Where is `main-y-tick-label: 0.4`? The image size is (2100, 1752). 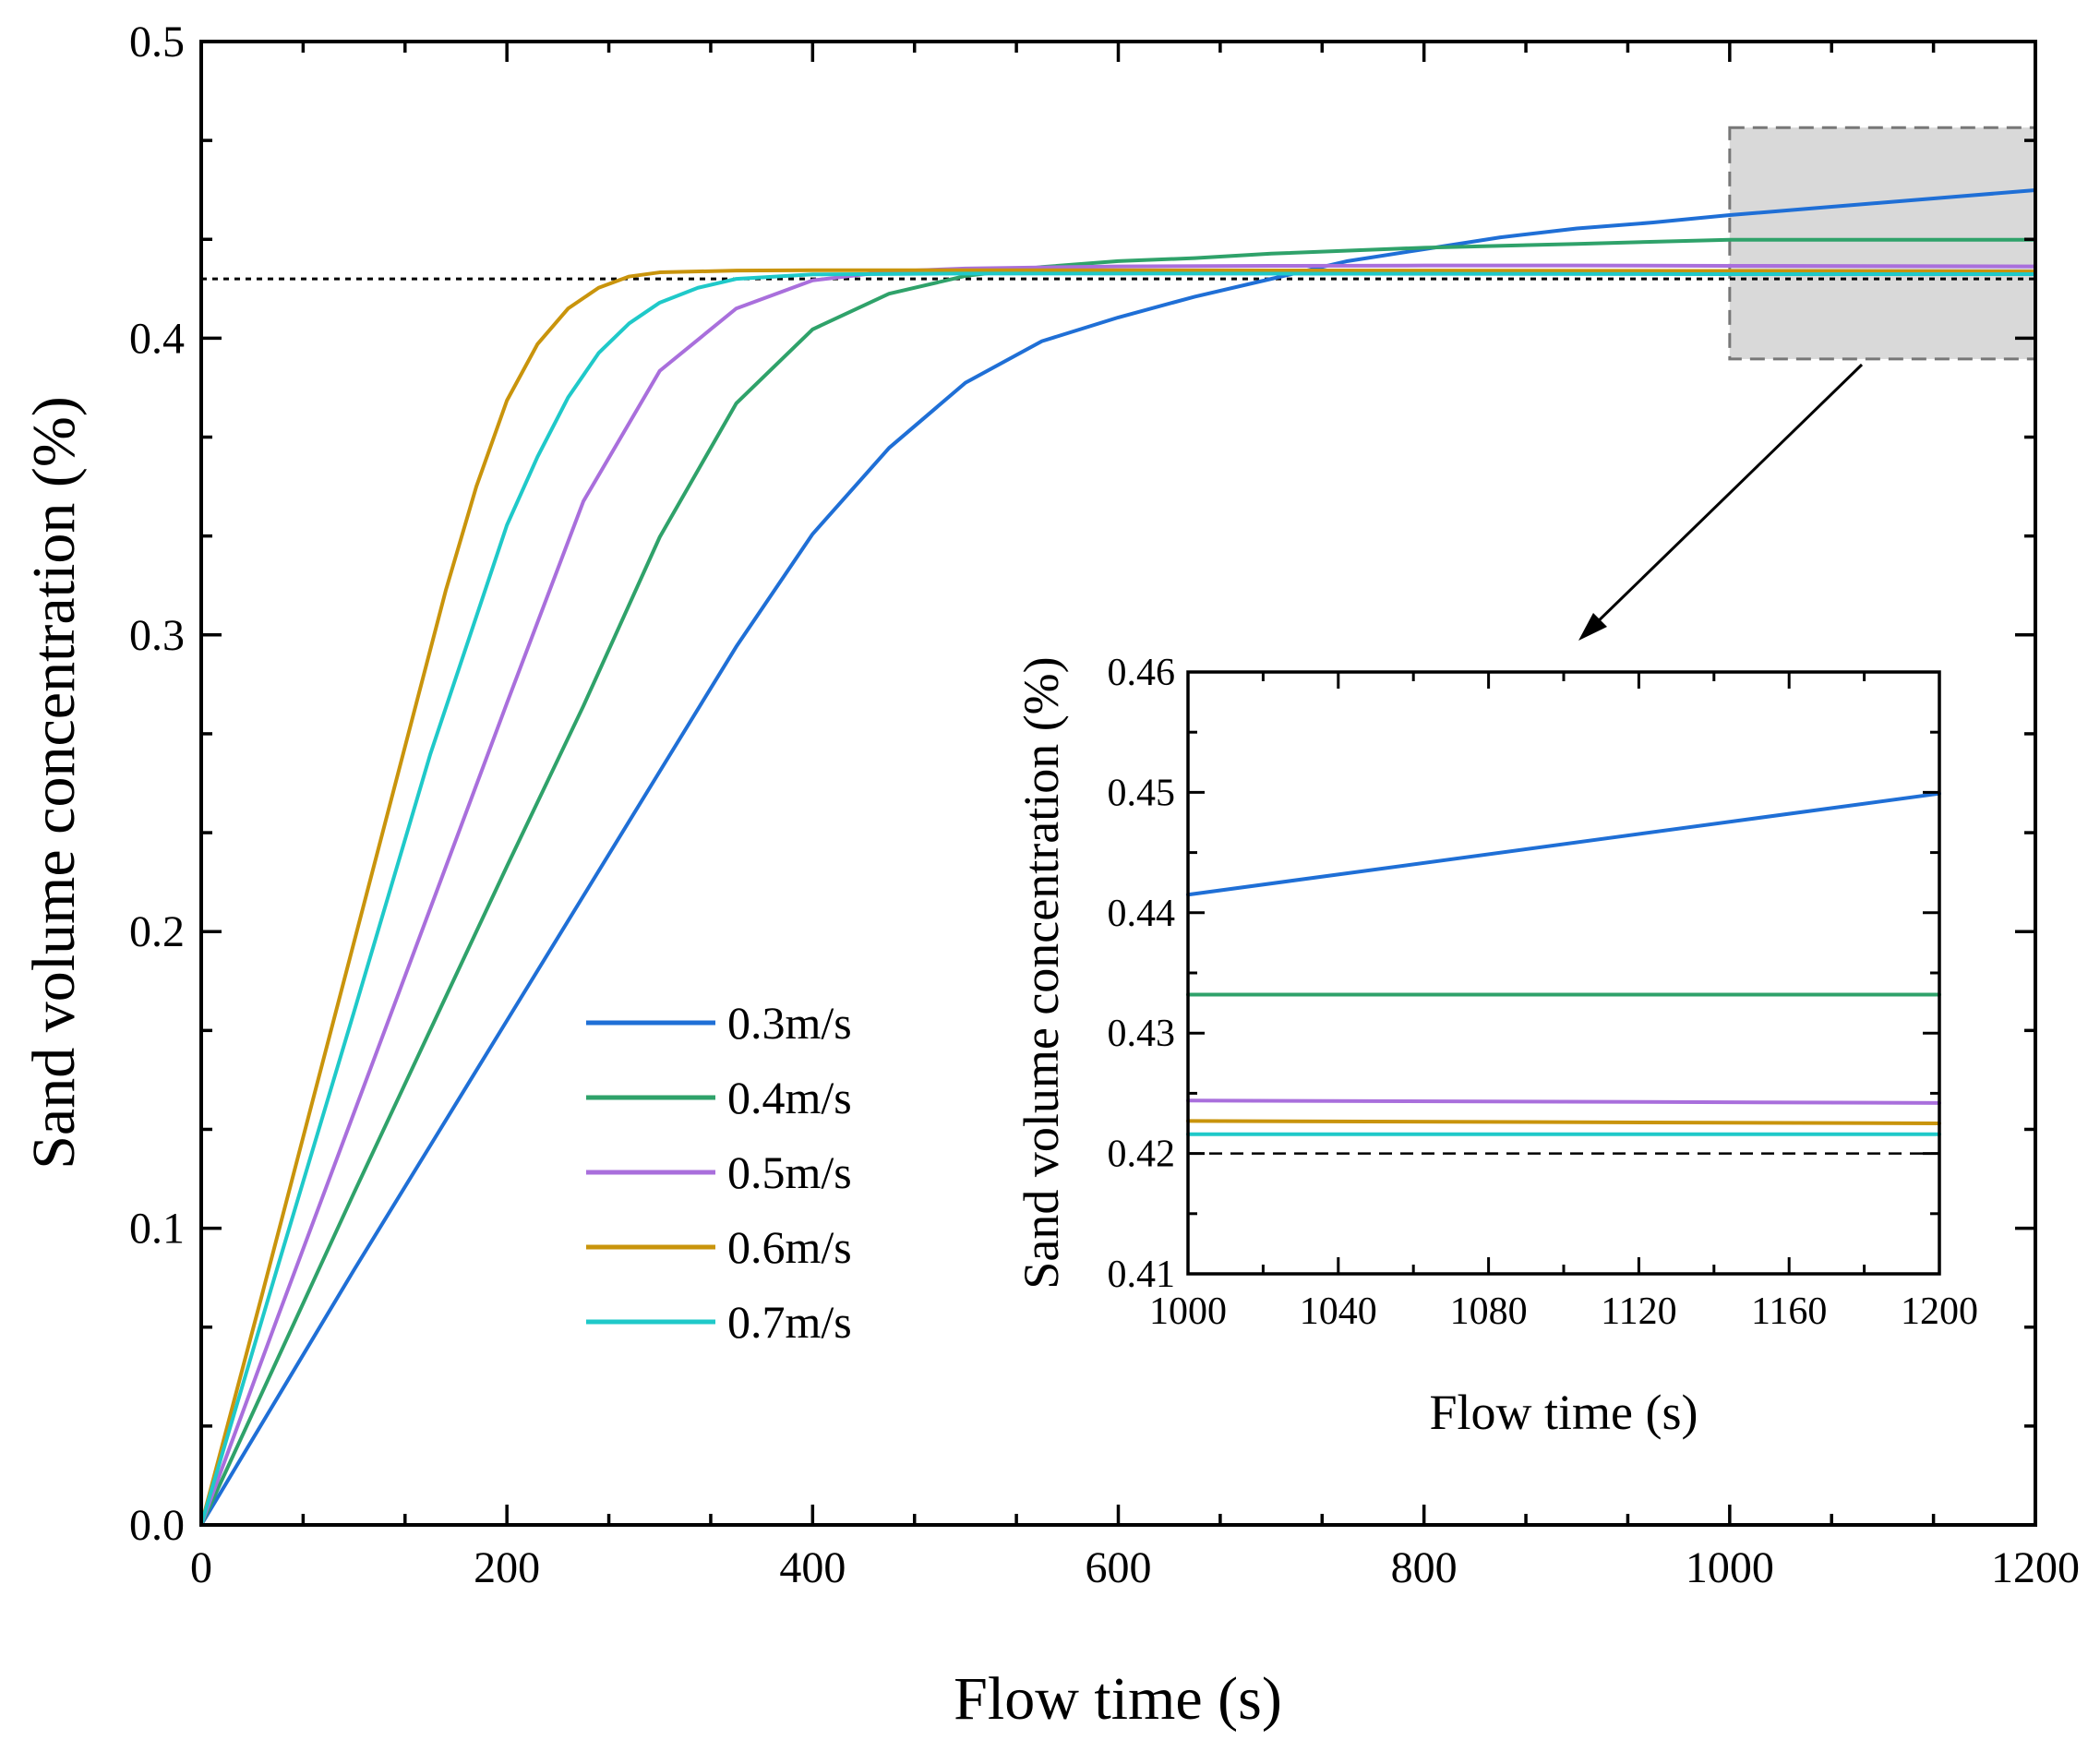
main-y-tick-label: 0.4 is located at coordinates (157, 338).